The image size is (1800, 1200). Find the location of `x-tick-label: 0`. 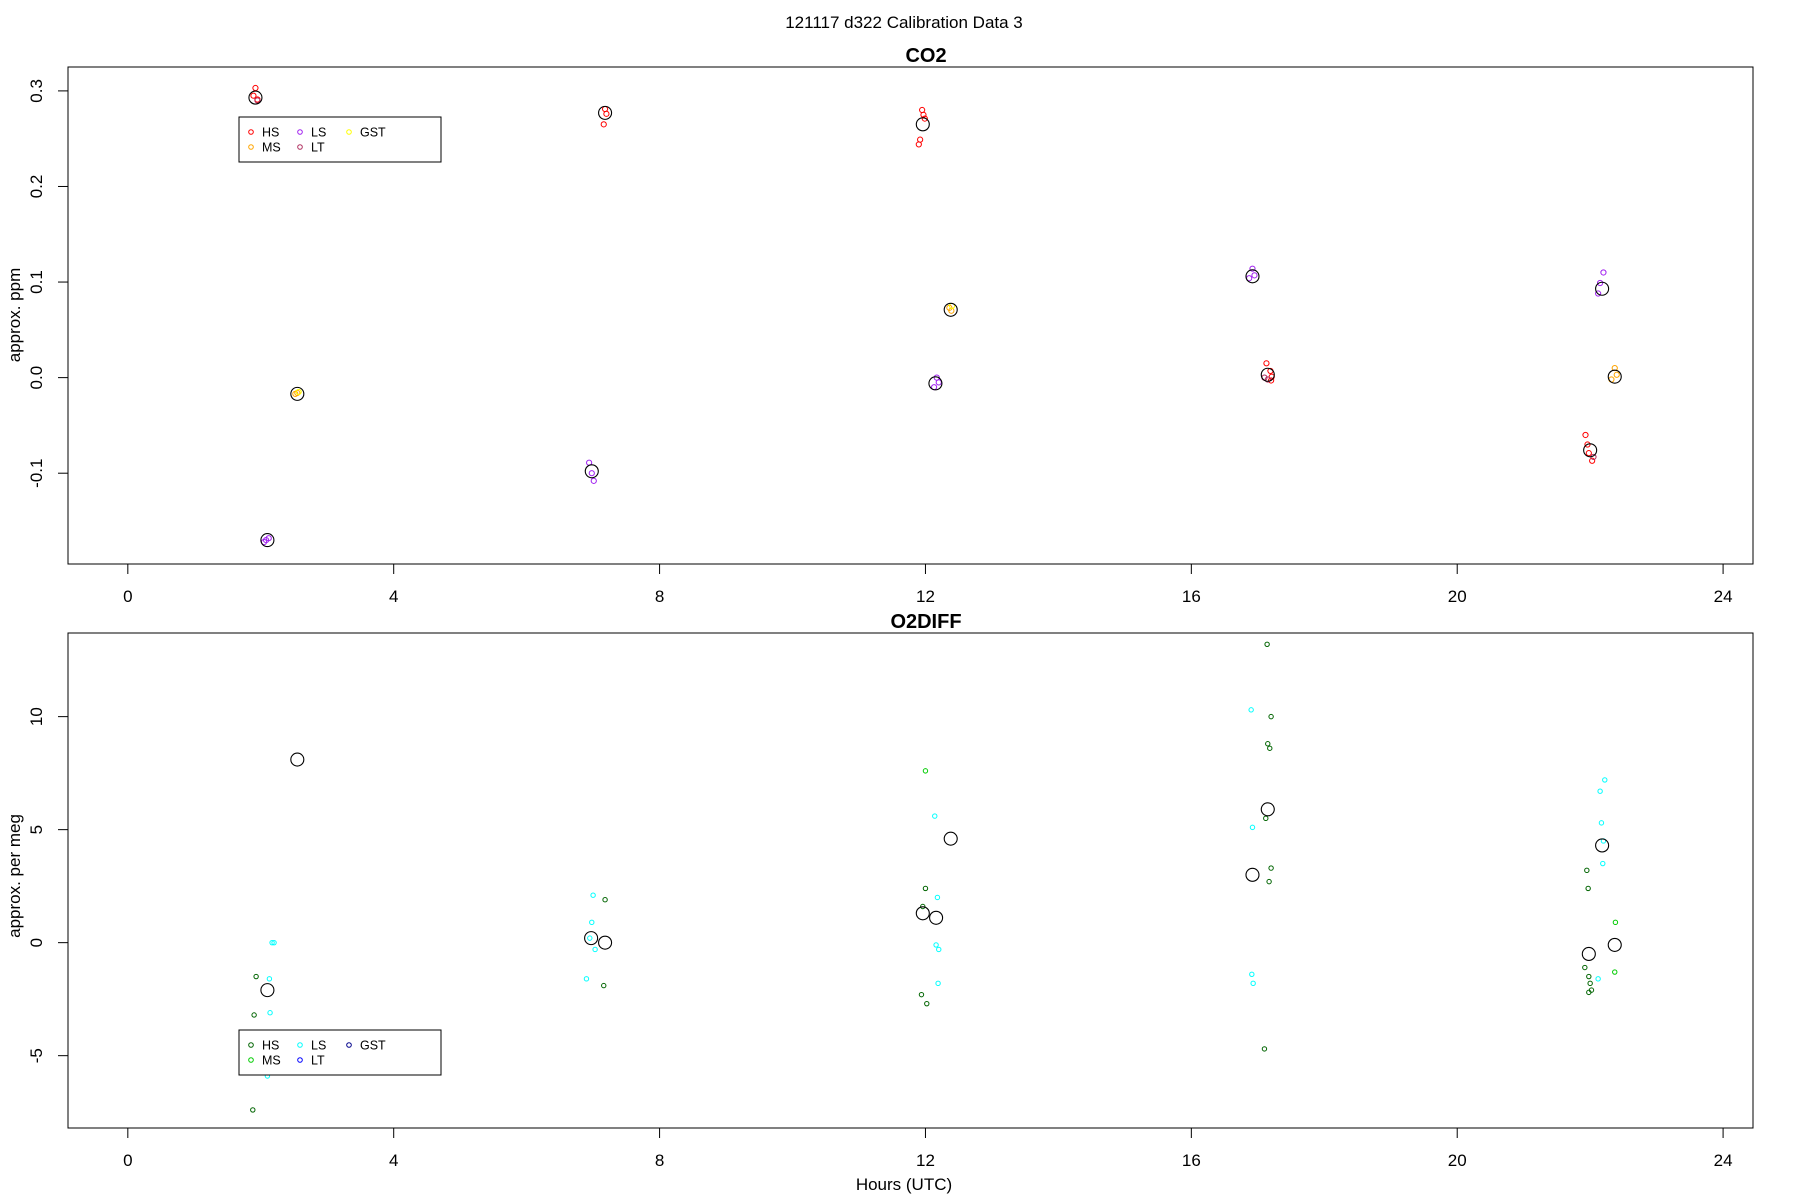

x-tick-label: 0 is located at coordinates (127, 596).